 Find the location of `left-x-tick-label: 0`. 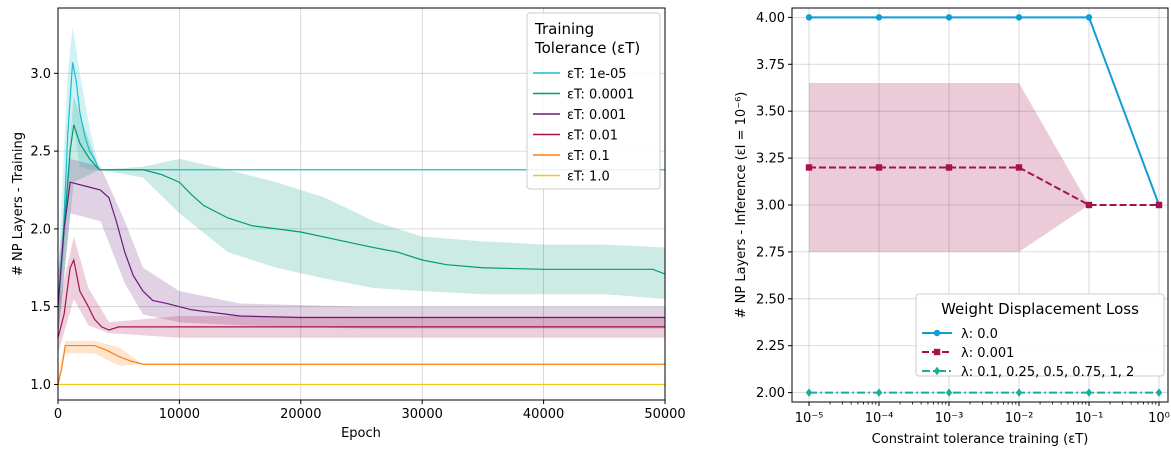

left-x-tick-label: 0 is located at coordinates (58, 414).